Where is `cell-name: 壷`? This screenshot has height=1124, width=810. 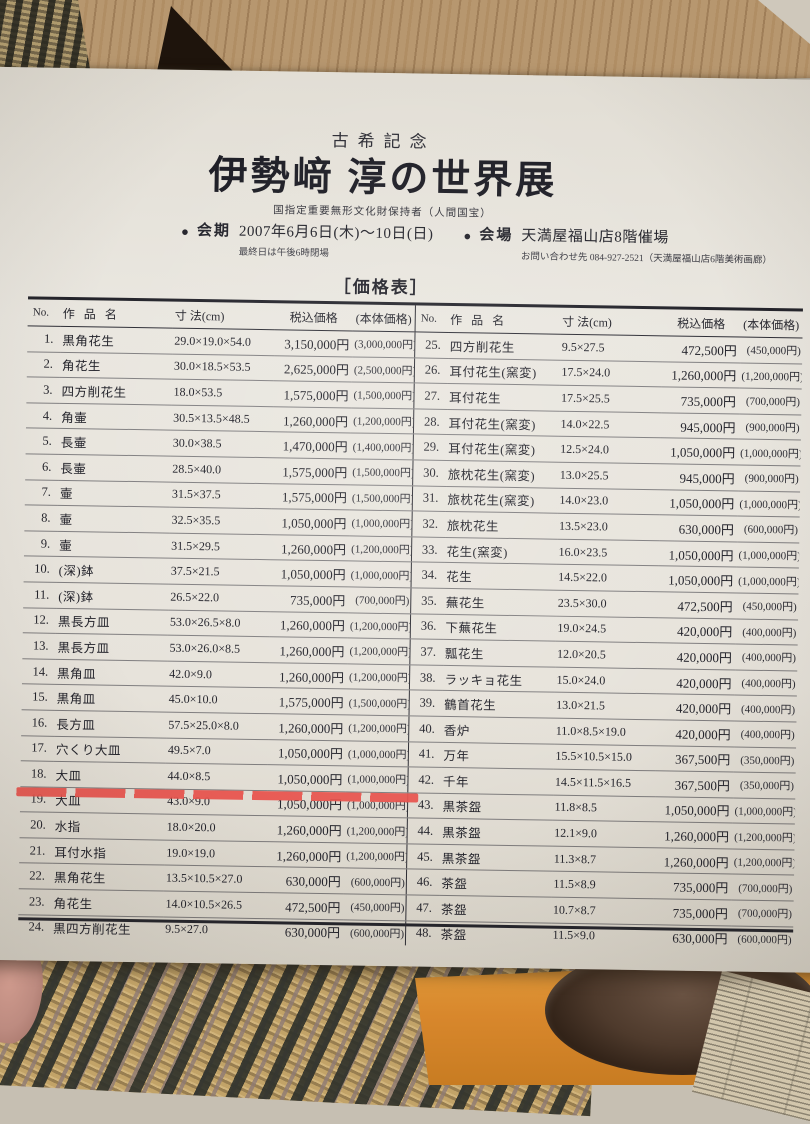
cell-name: 壷 is located at coordinates (114, 493).